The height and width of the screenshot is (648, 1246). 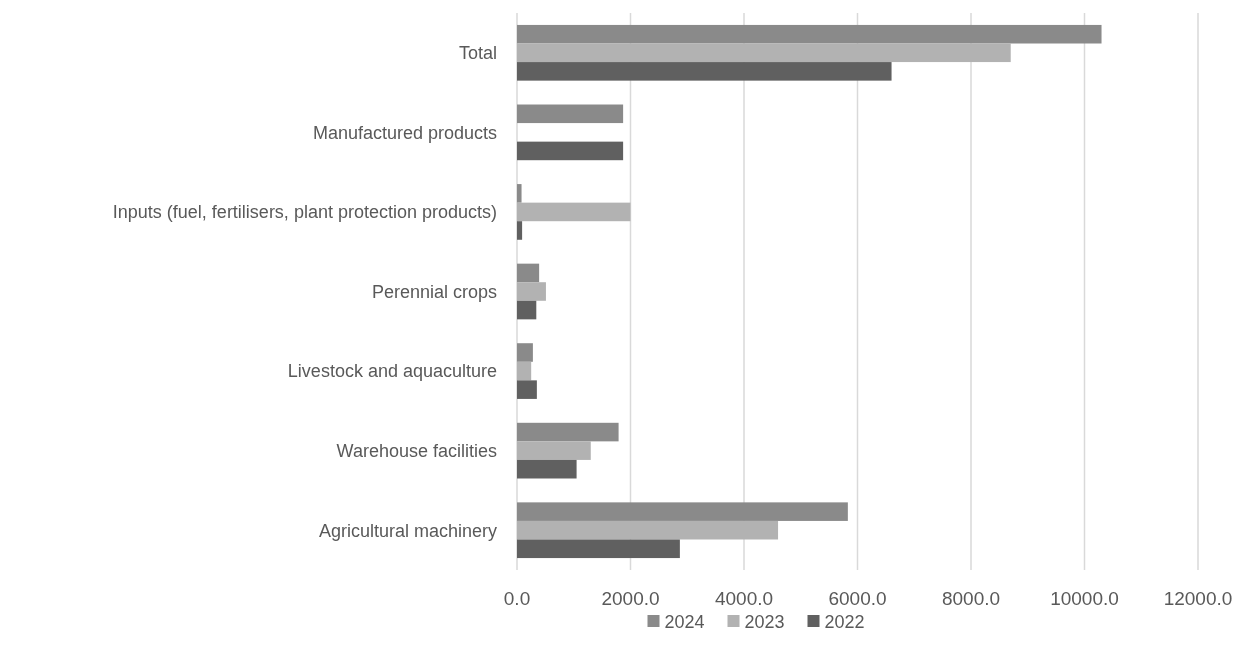 I want to click on x-tick-label: 12000.0, so click(x=1198, y=598).